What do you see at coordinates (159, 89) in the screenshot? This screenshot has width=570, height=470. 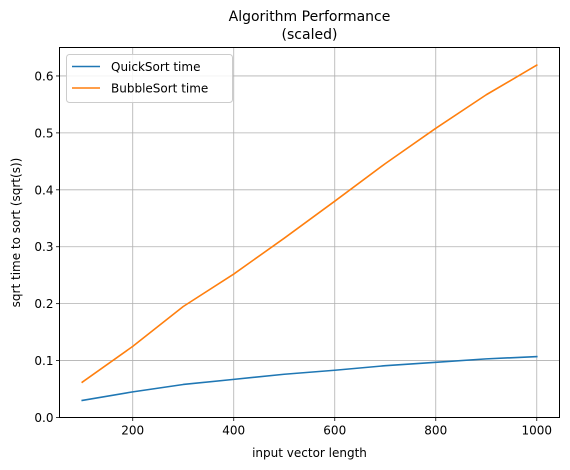 I see `legend-label-2: BubbleSort time` at bounding box center [159, 89].